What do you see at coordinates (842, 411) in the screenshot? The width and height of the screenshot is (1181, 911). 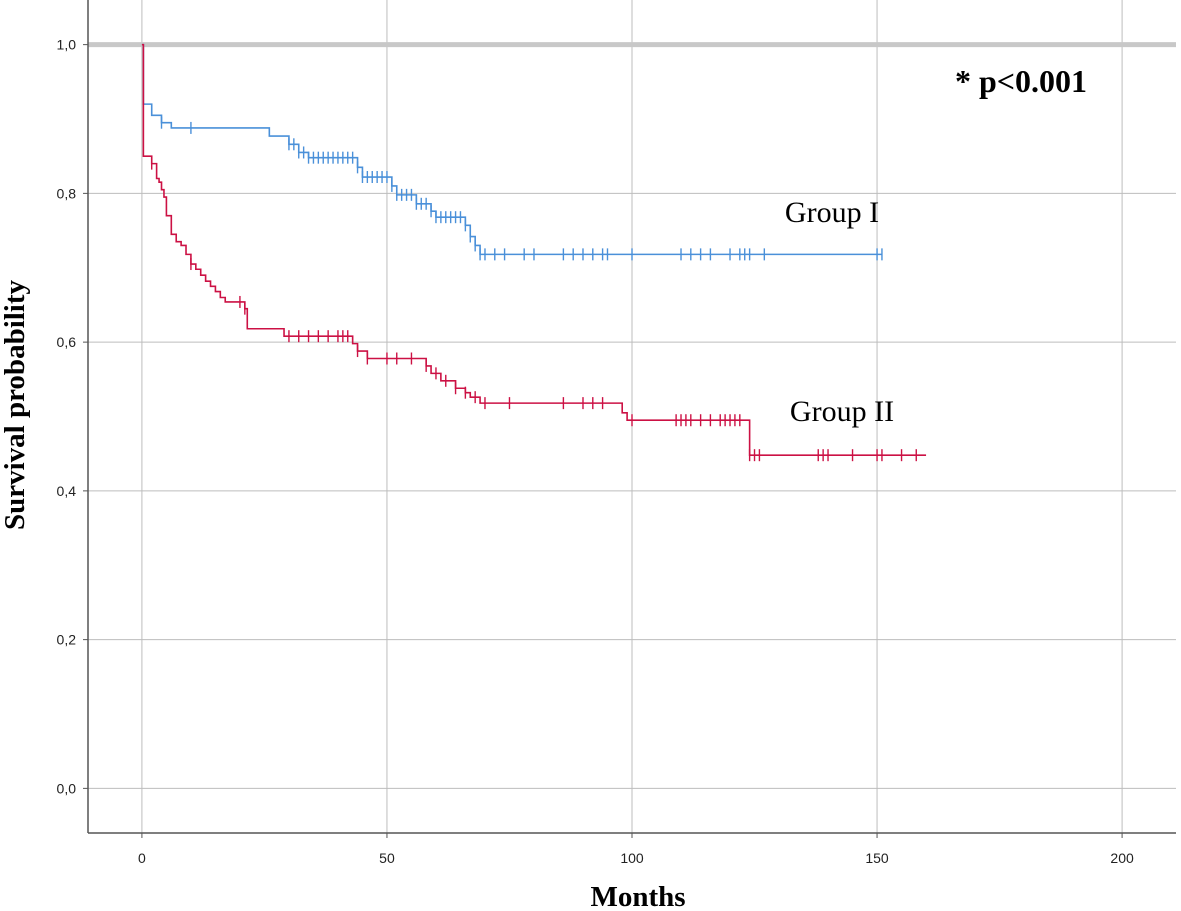 I see `group-ii-label: Group II` at bounding box center [842, 411].